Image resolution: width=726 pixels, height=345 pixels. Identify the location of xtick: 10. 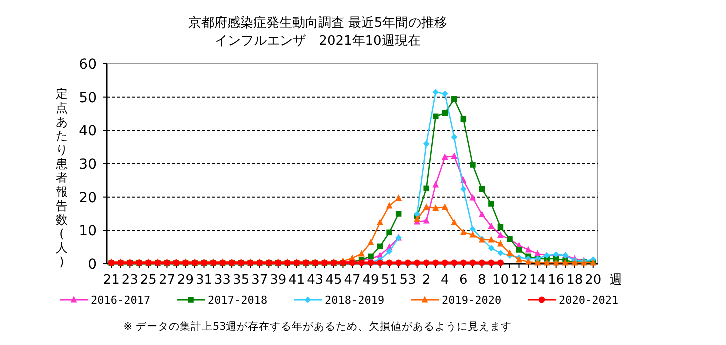
(500, 280).